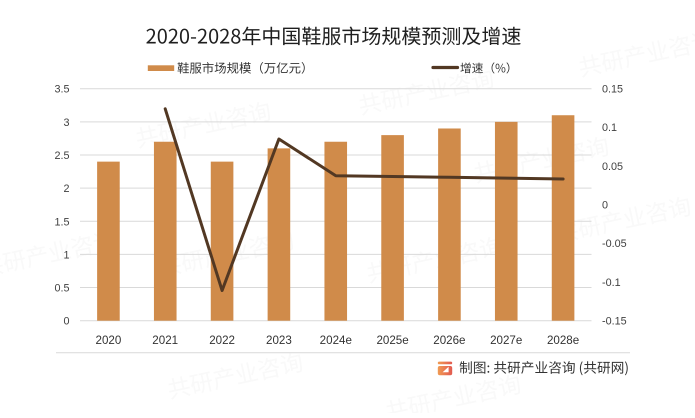 The width and height of the screenshot is (695, 418). I want to click on svg-text: 2, so click(66, 189).